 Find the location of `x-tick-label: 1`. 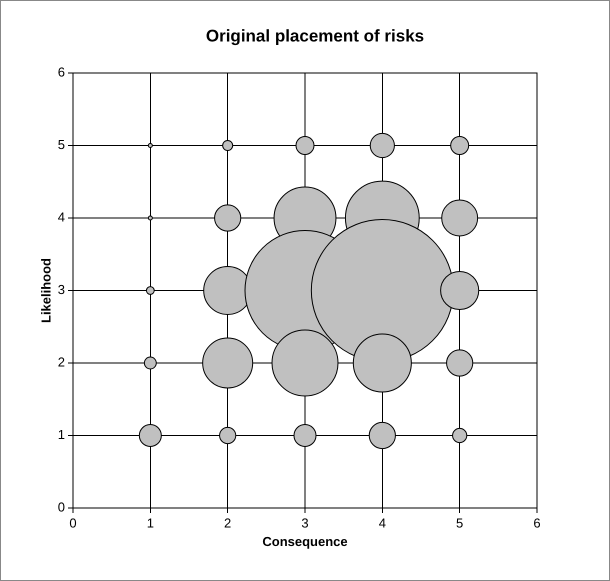

x-tick-label: 1 is located at coordinates (150, 522).